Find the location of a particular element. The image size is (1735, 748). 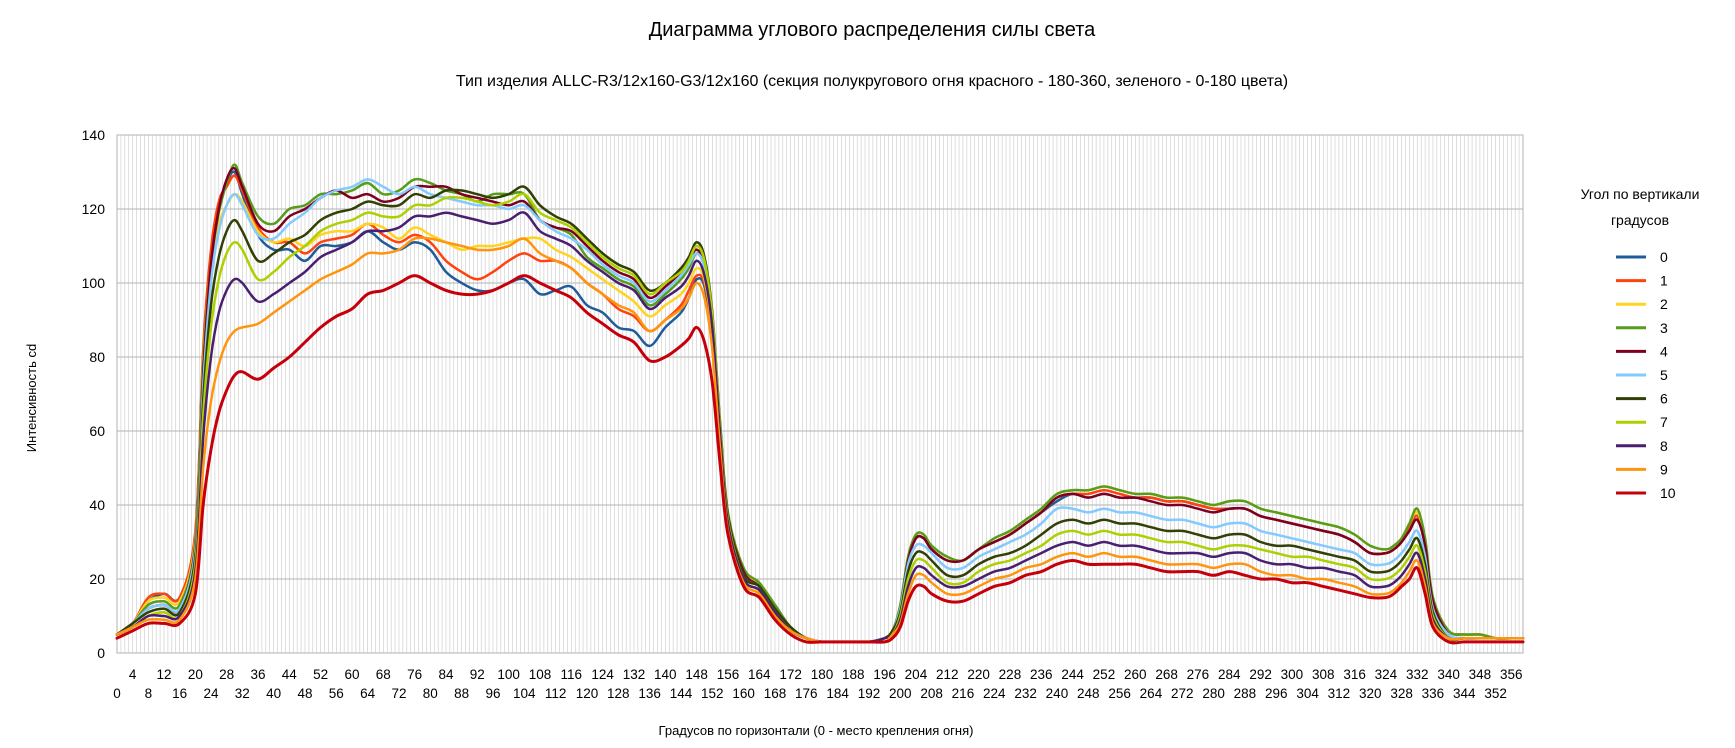

legend-item-6: 6 is located at coordinates (1642, 399).